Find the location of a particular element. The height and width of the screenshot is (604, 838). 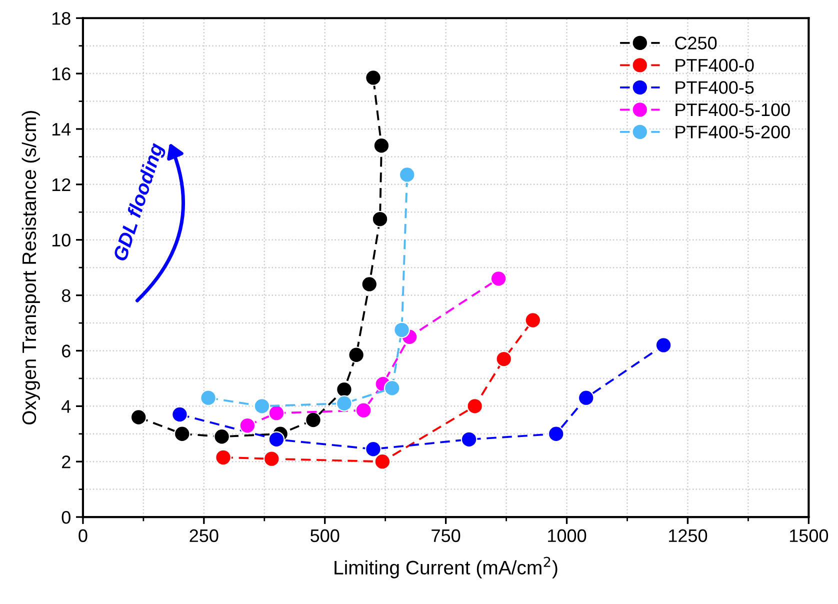

x-axis-title: Limiting Current (mA/cm$^{2}$) is located at coordinates (446, 567).